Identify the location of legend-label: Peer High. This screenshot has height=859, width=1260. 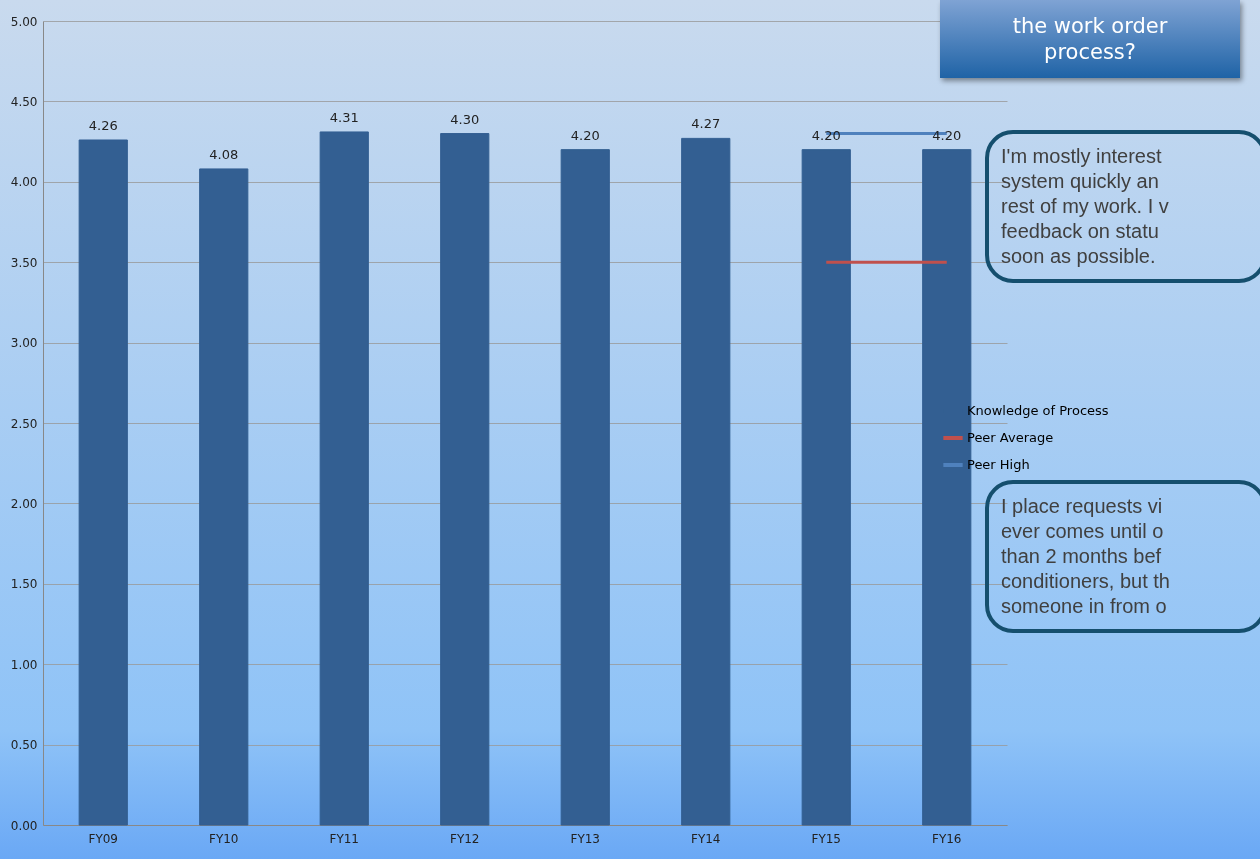
(998, 464).